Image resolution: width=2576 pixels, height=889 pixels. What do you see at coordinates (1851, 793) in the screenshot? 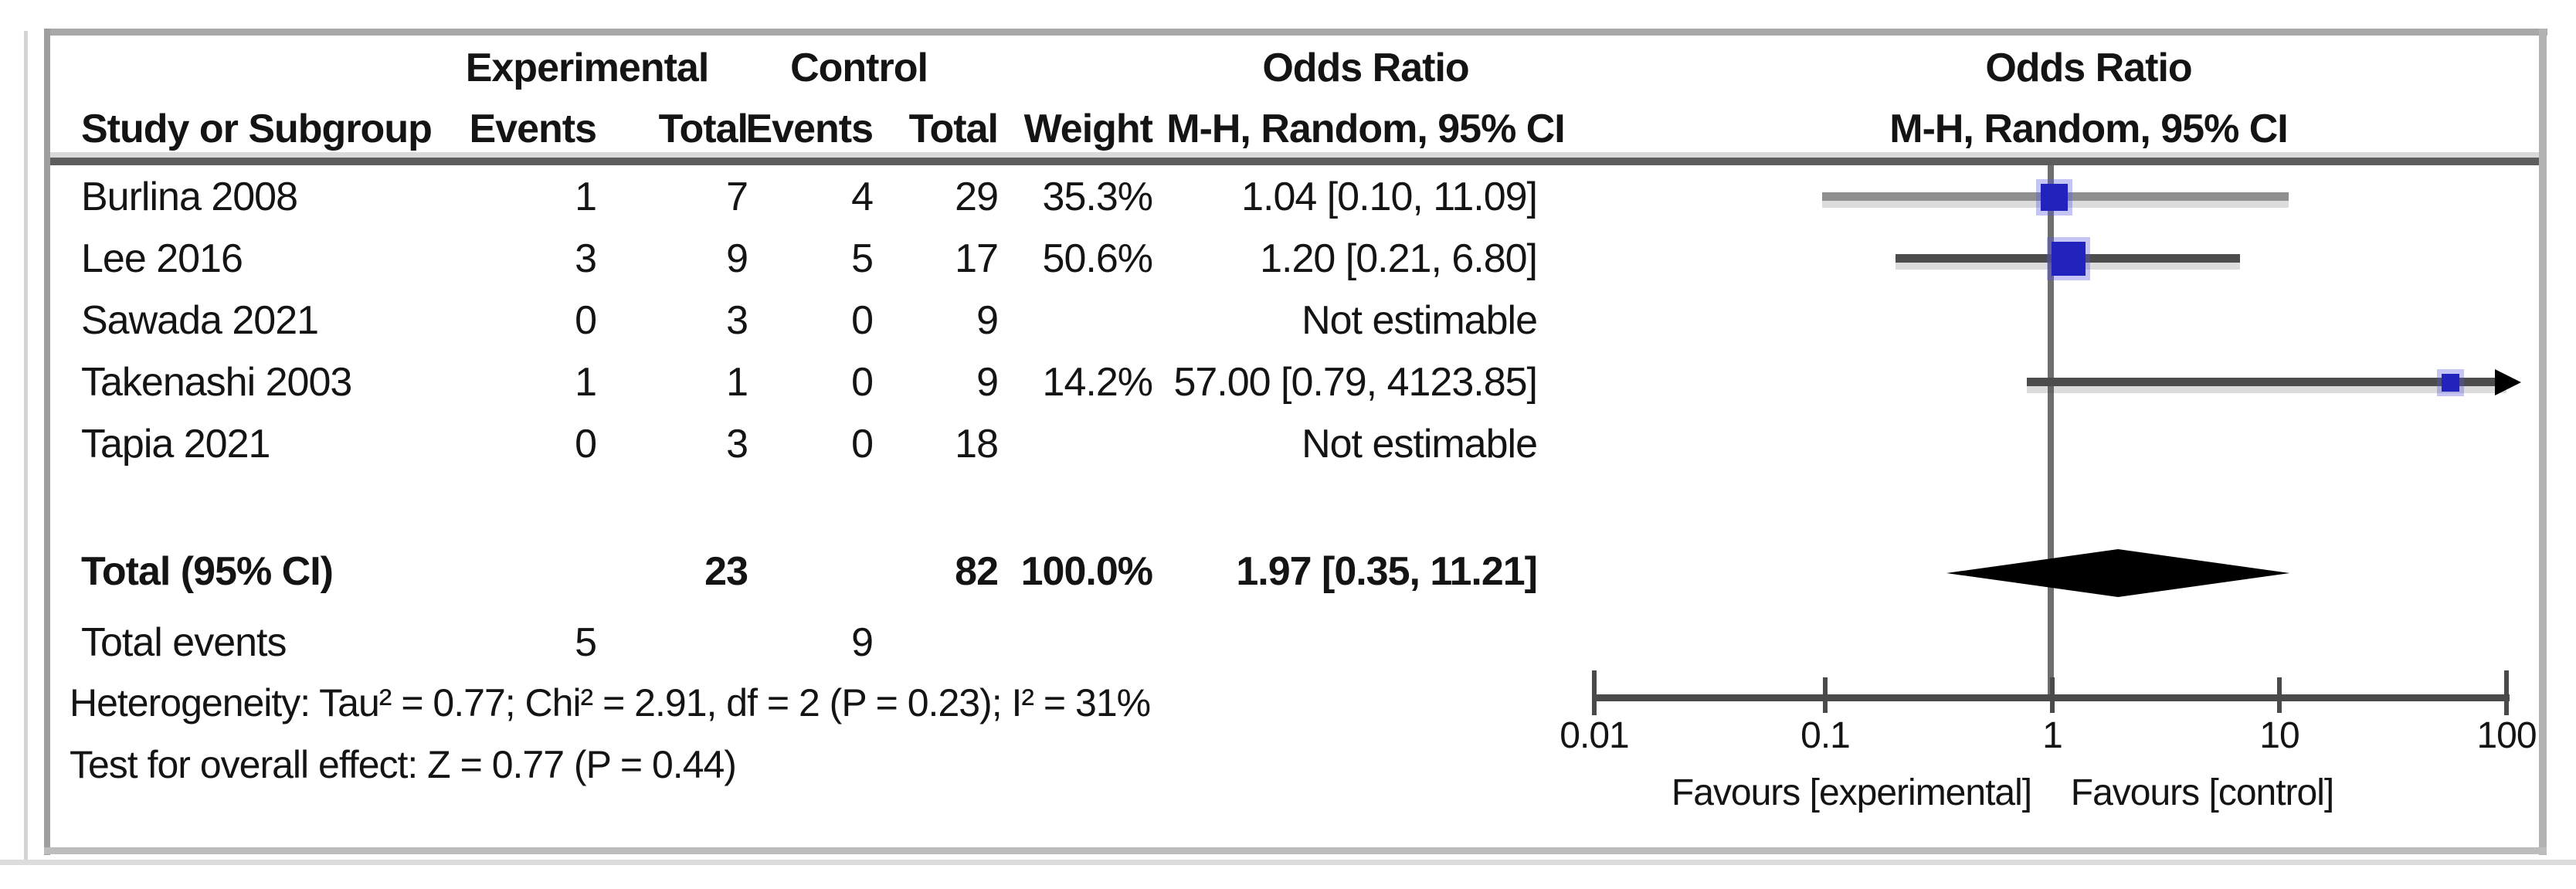
I see `favours-experimental-label: Favours [experimental]` at bounding box center [1851, 793].